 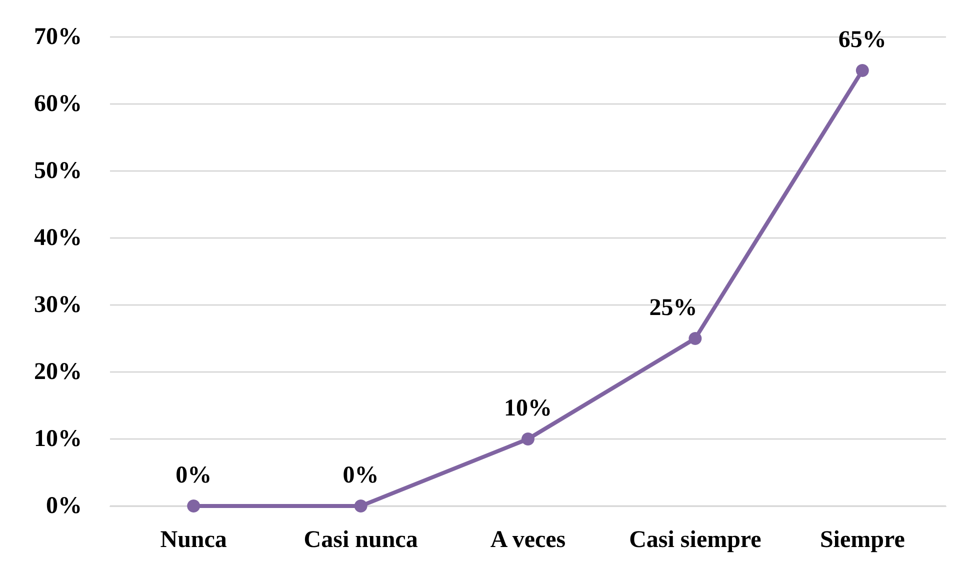 What do you see at coordinates (528, 409) in the screenshot?
I see `data-label: 10%` at bounding box center [528, 409].